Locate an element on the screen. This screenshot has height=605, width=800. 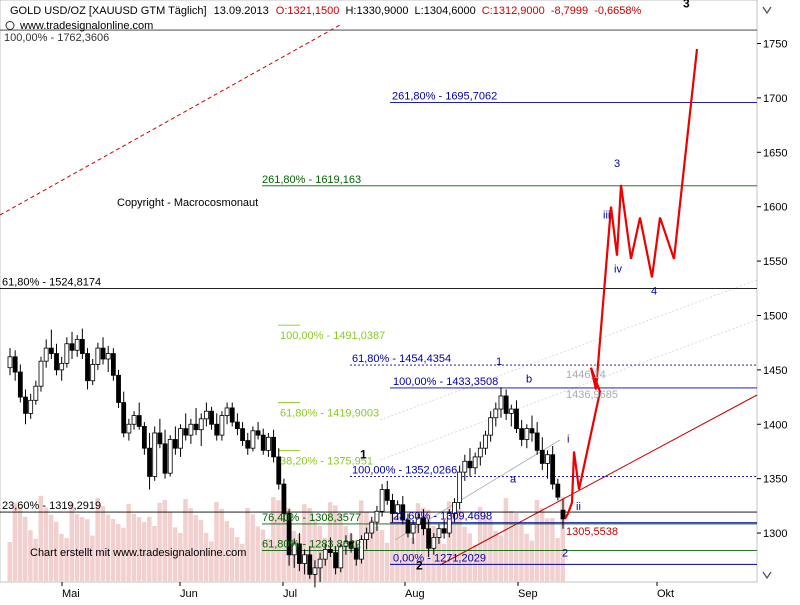
projection-line is located at coordinates (631, 284).